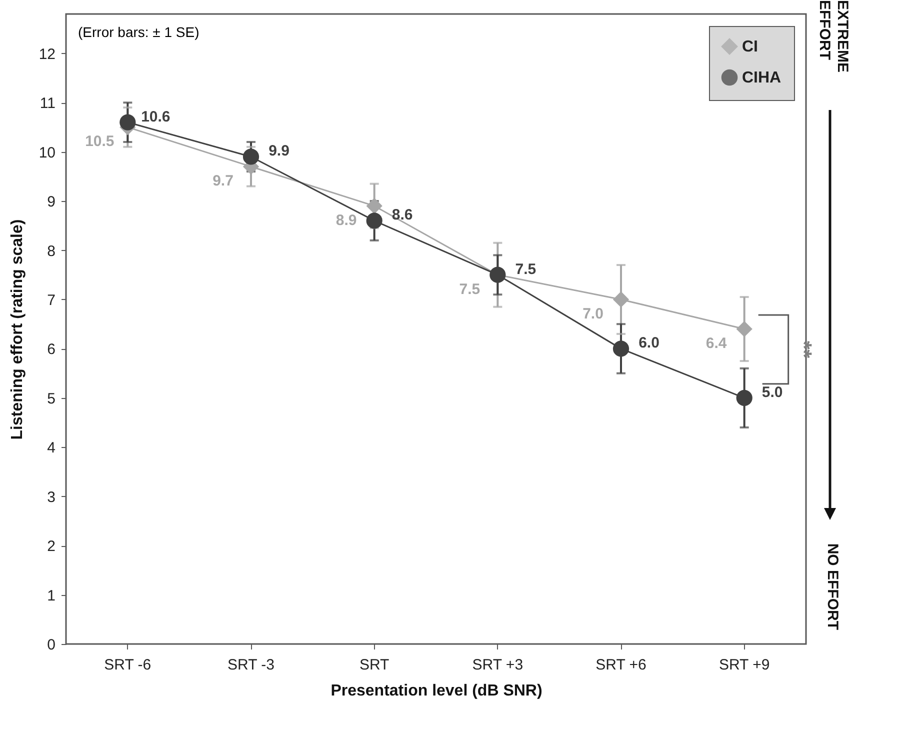  I want to click on x-tick-label: SRT +9, so click(744, 665).